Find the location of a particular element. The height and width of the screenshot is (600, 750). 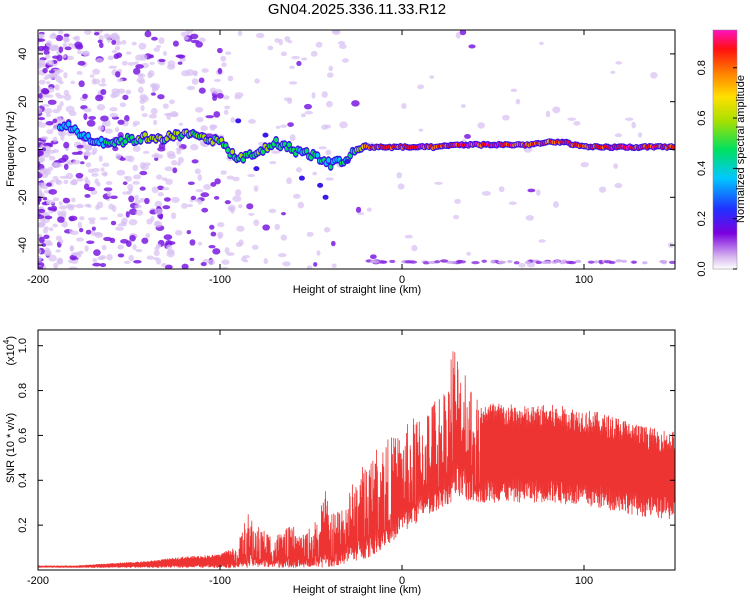

snr-y-multiplier: (x104) is located at coordinates (9, 351).